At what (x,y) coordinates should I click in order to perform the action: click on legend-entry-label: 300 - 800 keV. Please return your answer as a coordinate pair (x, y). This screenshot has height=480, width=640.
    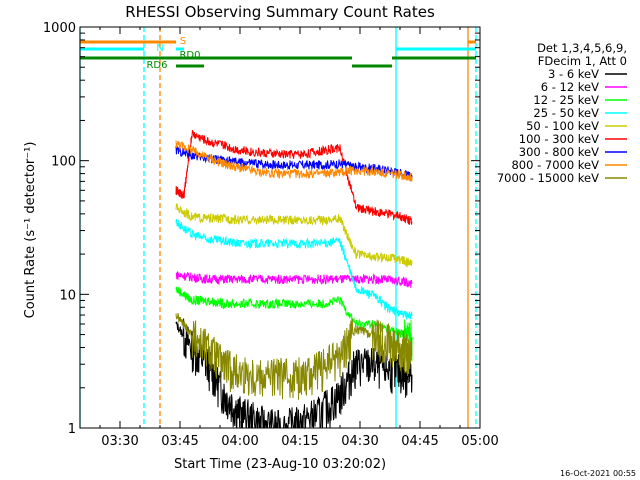
    Looking at the image, I should click on (559, 152).